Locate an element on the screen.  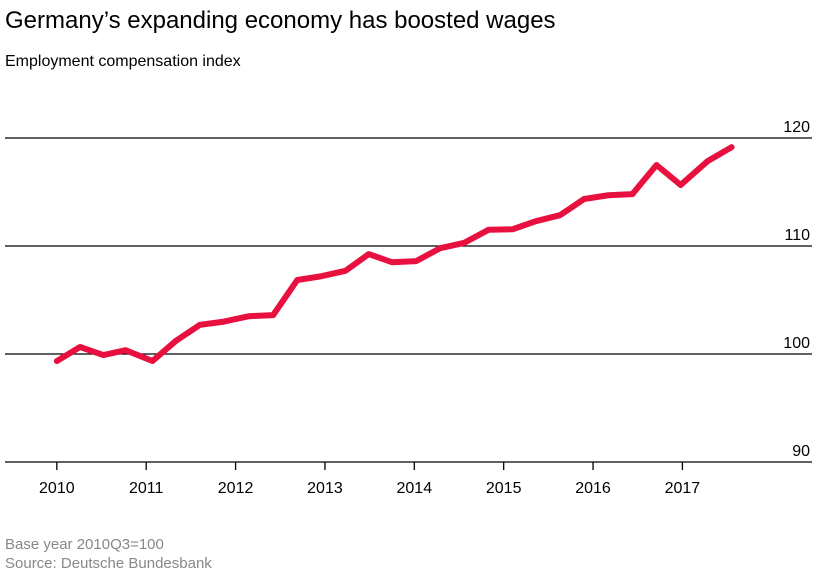
x-tick-label: 2010 is located at coordinates (57, 488).